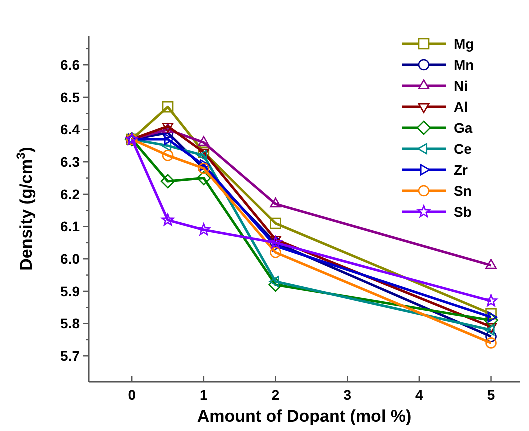 The image size is (529, 431). Describe the element at coordinates (304, 416) in the screenshot. I see `x-axis-title: Amount of Dopant (mol %)` at that location.